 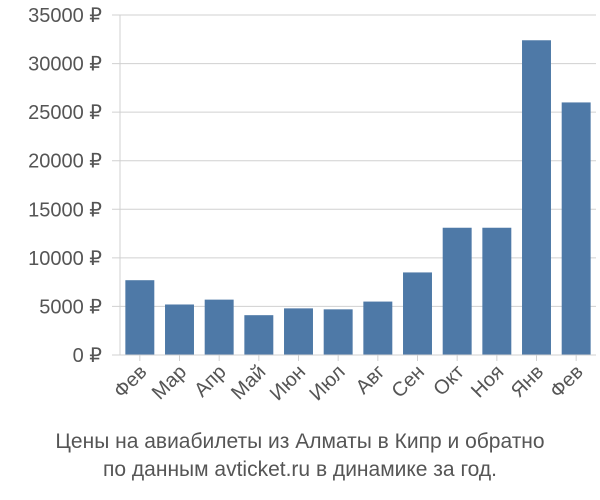 What do you see at coordinates (371, 380) in the screenshot?
I see `x-tick-label: Авг` at bounding box center [371, 380].